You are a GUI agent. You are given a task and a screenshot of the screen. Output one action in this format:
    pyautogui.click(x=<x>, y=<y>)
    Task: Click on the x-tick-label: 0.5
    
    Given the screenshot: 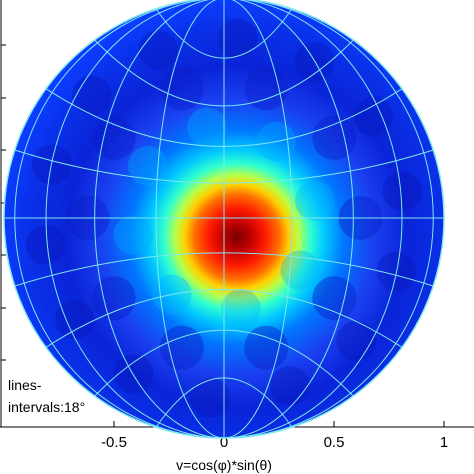 What is the action you would take?
    pyautogui.click(x=334, y=442)
    